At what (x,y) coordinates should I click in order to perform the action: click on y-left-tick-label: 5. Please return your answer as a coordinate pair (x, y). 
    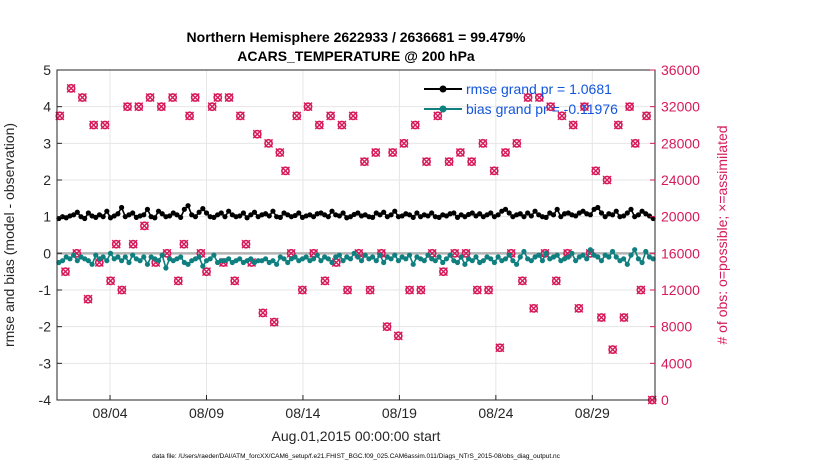
    Looking at the image, I should click on (47, 70).